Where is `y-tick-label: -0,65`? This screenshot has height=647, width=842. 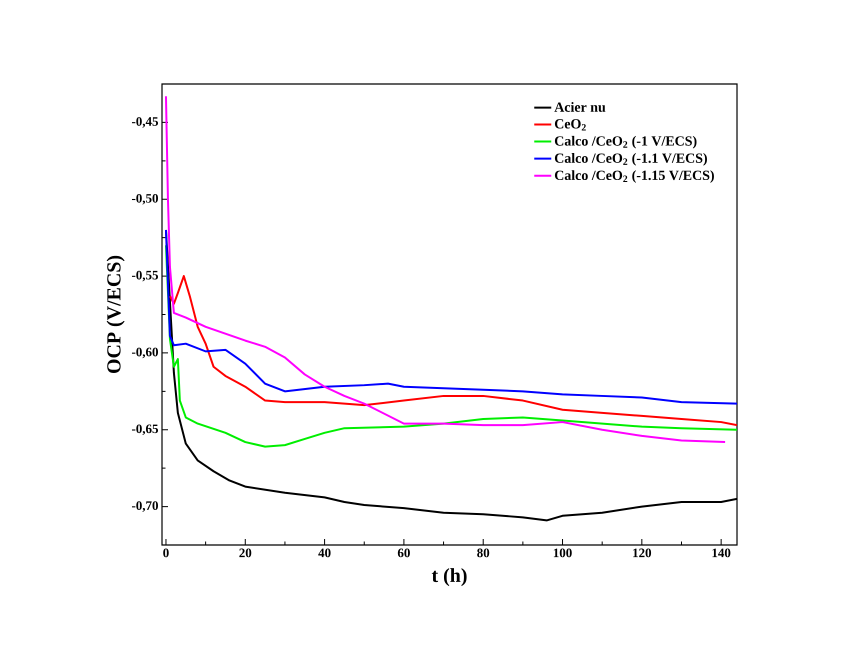 y-tick-label: -0,65 is located at coordinates (145, 430).